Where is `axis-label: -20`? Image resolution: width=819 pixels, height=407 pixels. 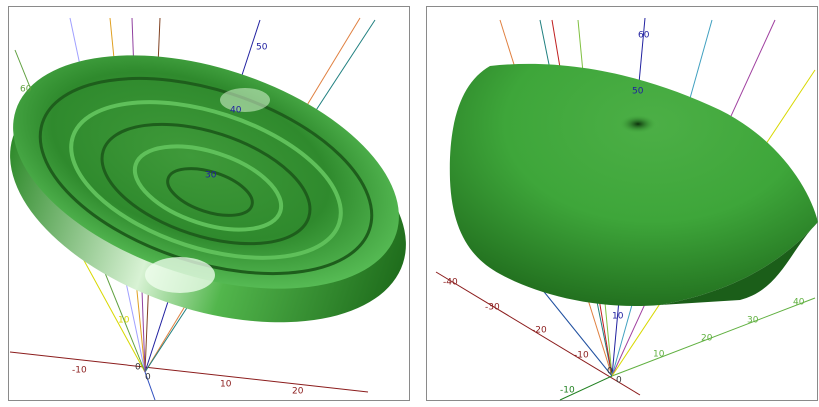
axis-label: -20 is located at coordinates (539, 331).